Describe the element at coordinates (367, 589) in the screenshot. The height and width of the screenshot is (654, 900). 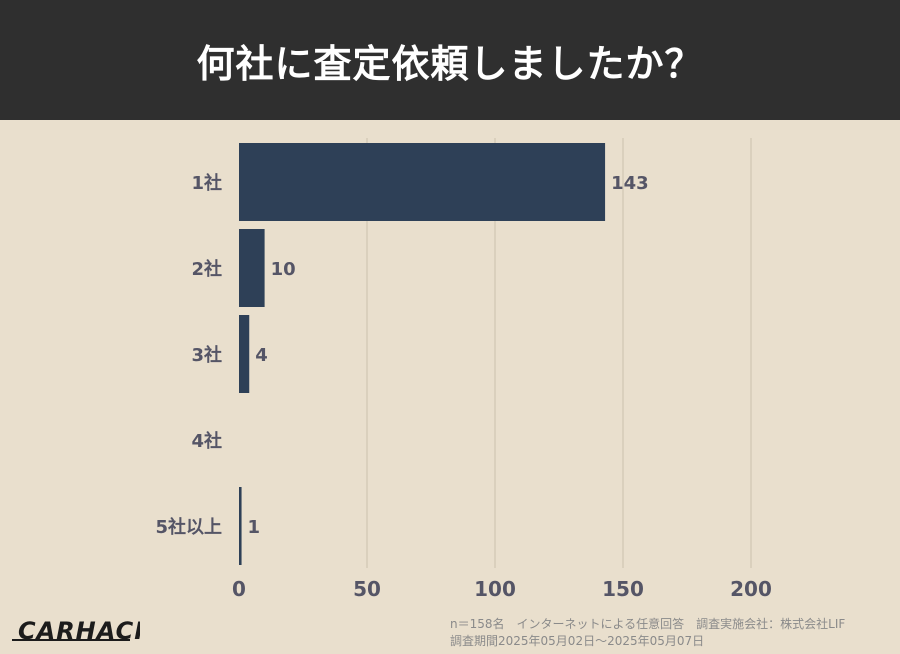
I see `x-tick-label: 50` at that location.